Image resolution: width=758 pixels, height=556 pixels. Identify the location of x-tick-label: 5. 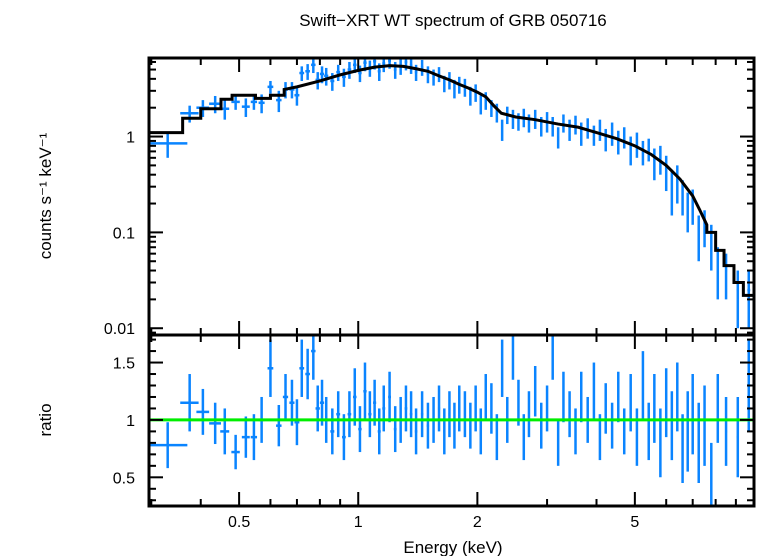
(634, 522).